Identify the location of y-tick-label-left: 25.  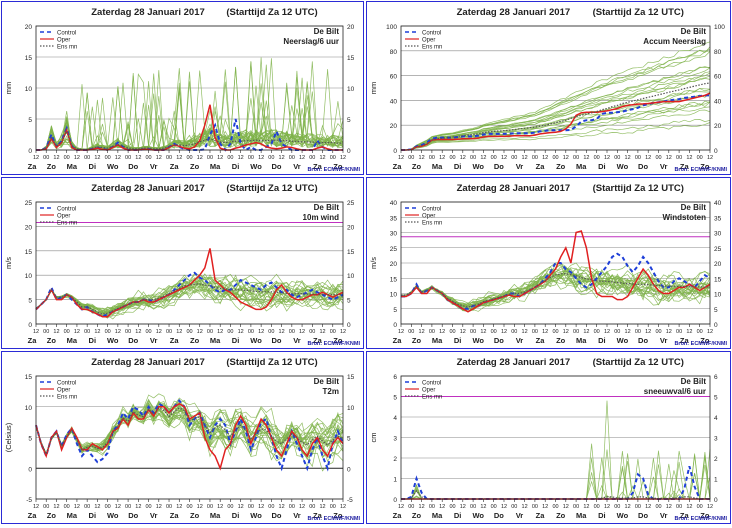
(394, 249).